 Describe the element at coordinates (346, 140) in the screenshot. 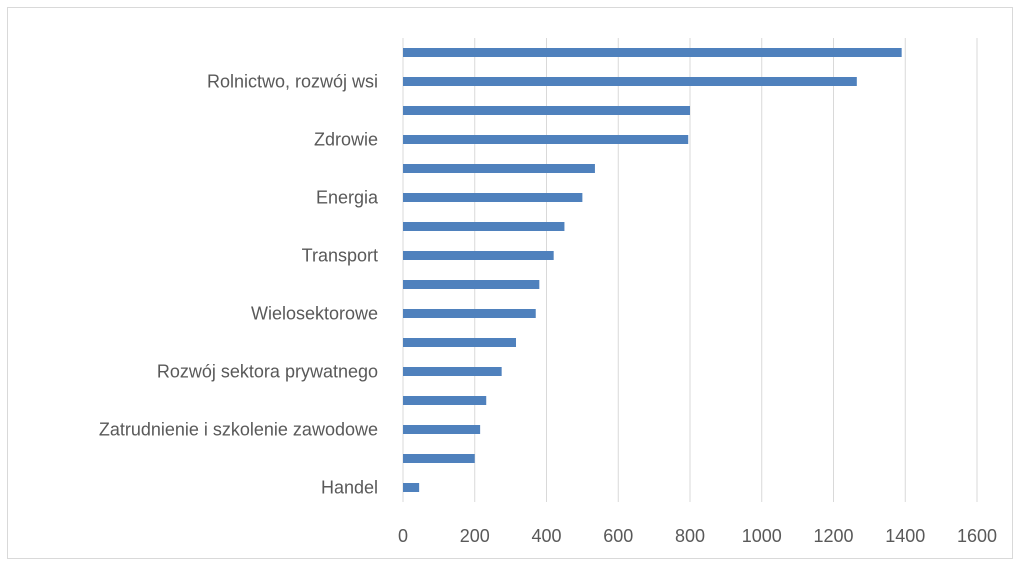

I see `category-label: Zdrowie` at that location.